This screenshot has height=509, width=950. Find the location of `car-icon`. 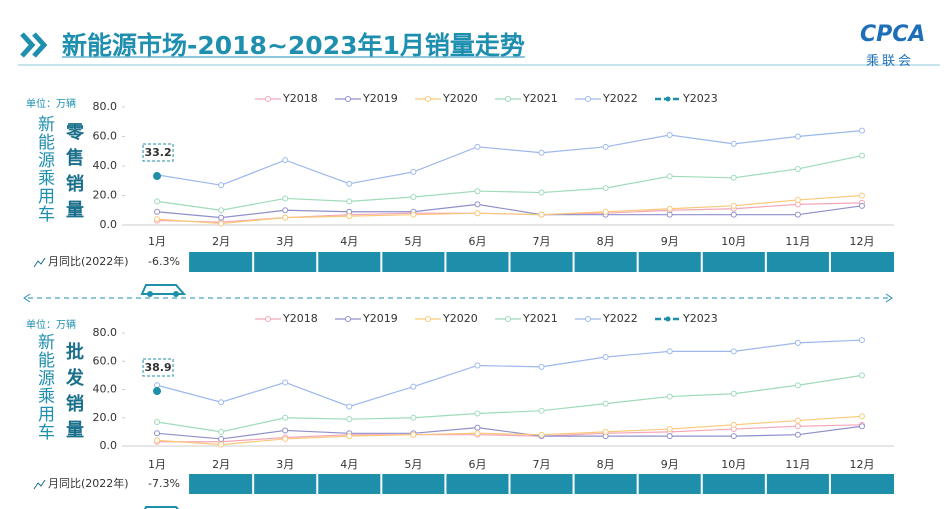

car-icon is located at coordinates (163, 289).